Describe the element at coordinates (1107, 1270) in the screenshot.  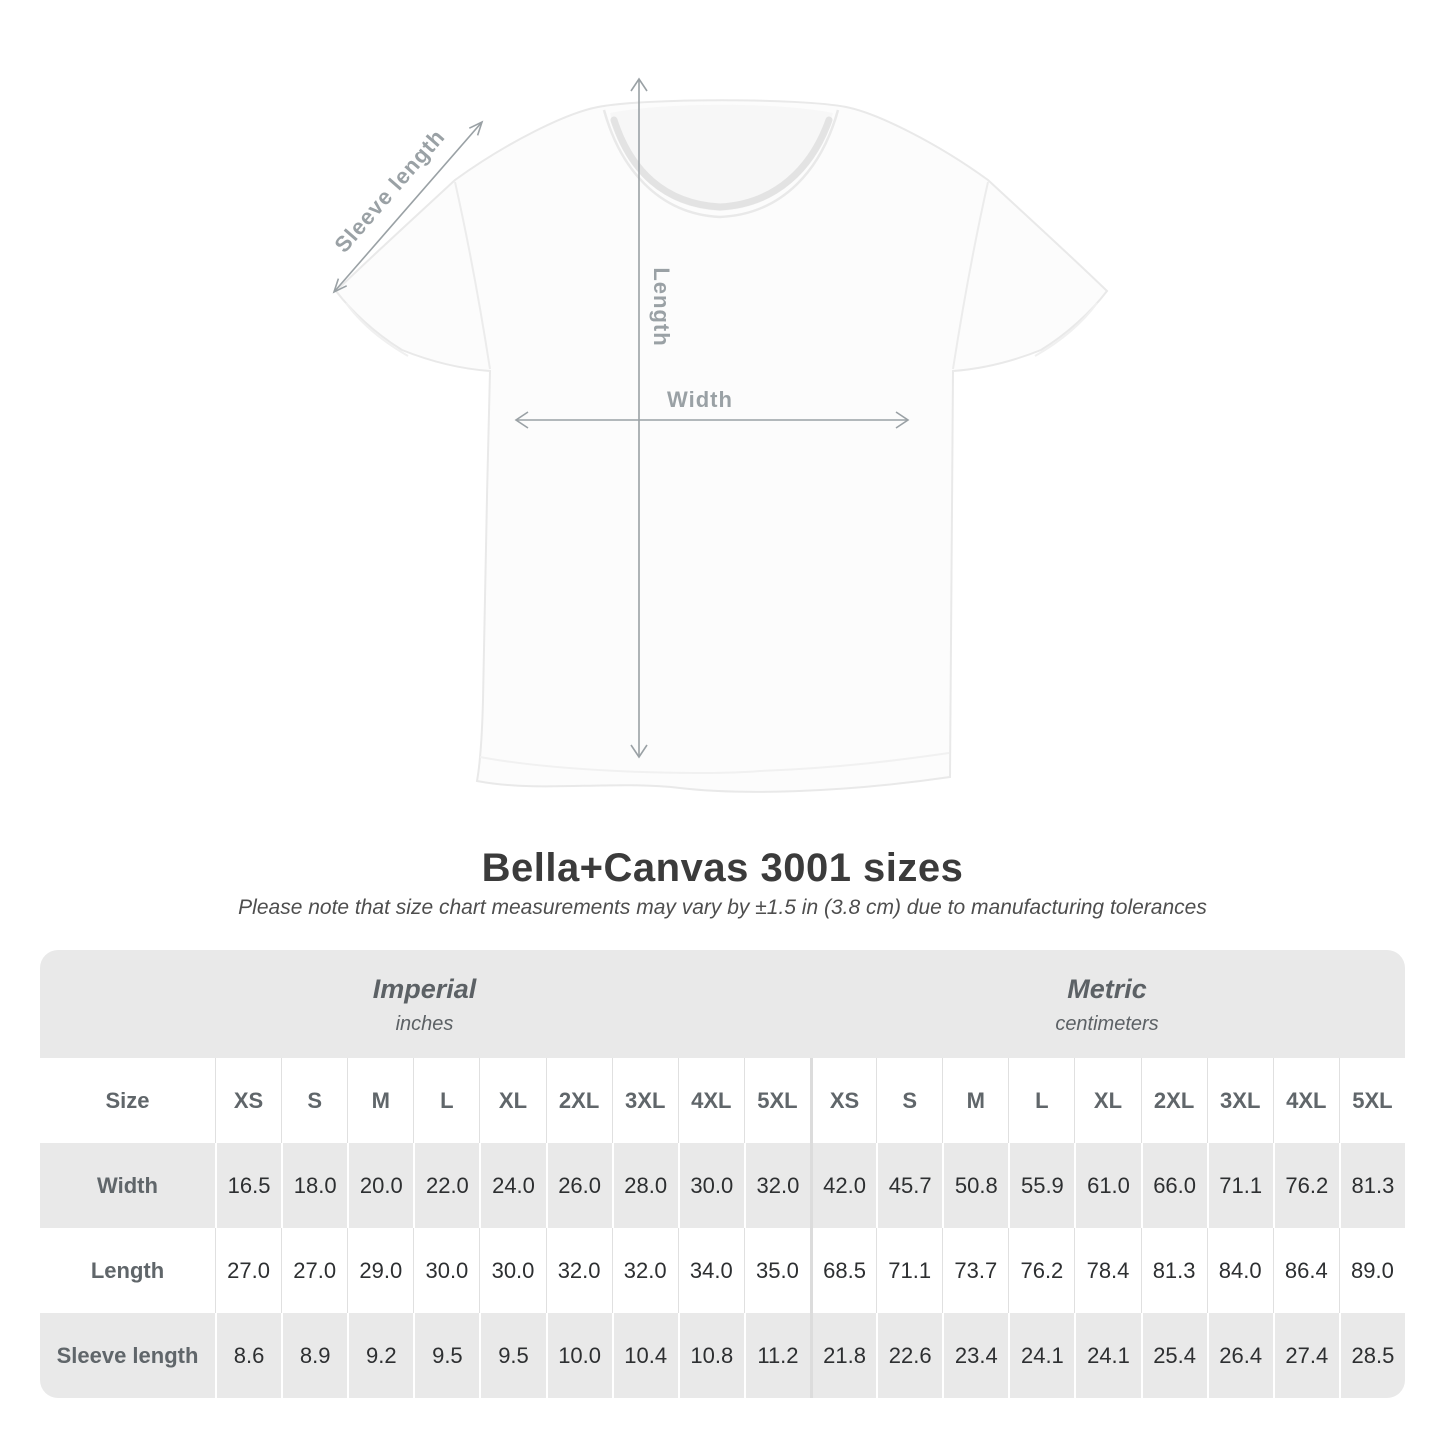
I see `table-cell: 78.4` at that location.